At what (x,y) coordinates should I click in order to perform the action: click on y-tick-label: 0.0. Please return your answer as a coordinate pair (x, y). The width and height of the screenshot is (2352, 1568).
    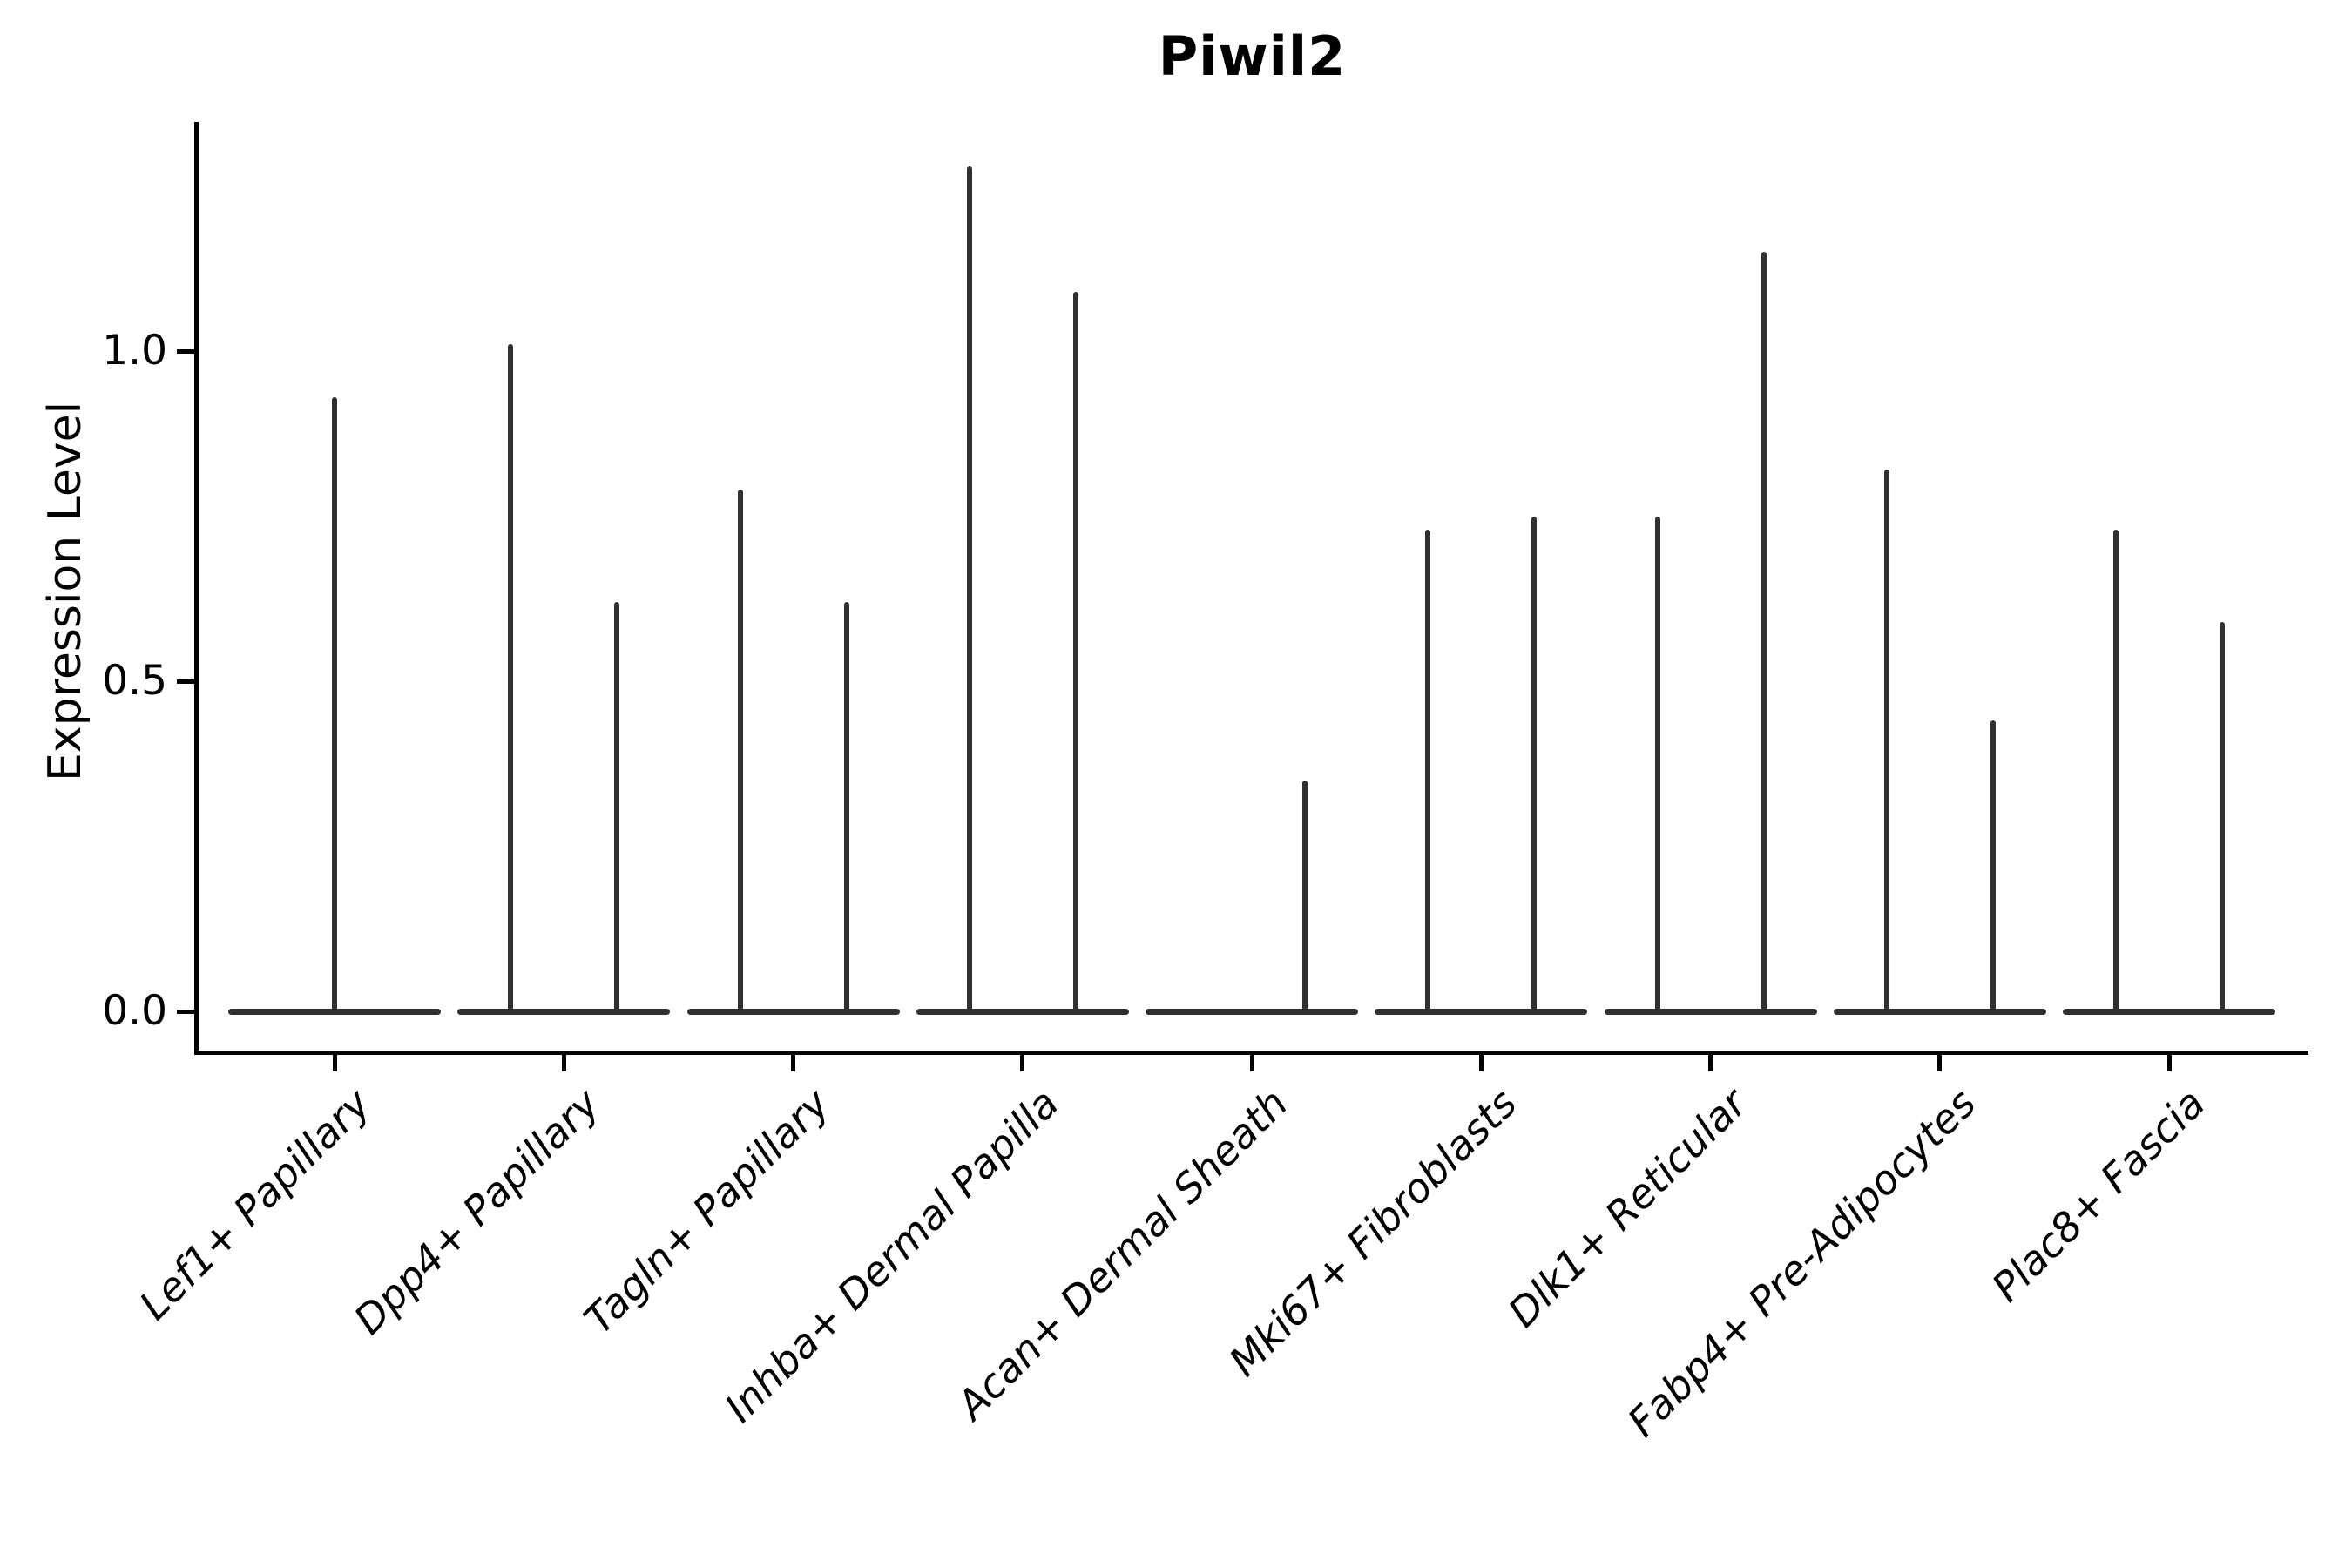
    Looking at the image, I should click on (134, 1011).